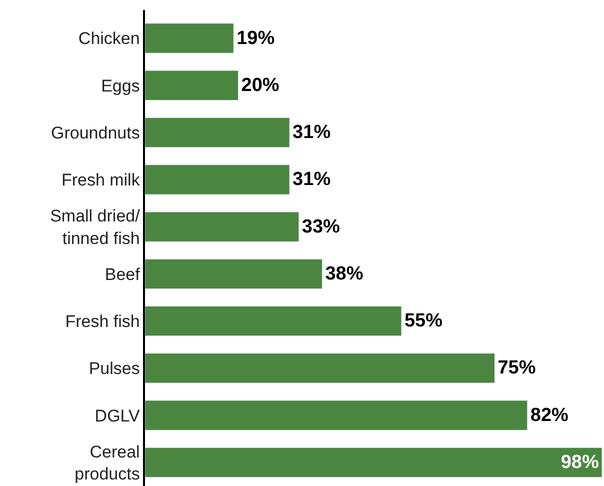 The height and width of the screenshot is (486, 604). I want to click on y-tick-label: Beef, so click(122, 274).